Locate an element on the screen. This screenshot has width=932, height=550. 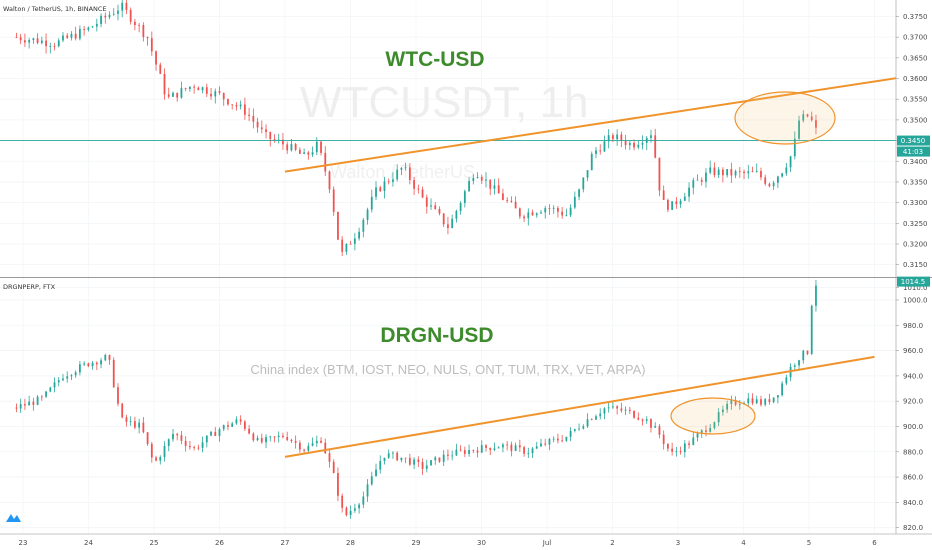
top-chart-title: WTC-USD is located at coordinates (434, 59).